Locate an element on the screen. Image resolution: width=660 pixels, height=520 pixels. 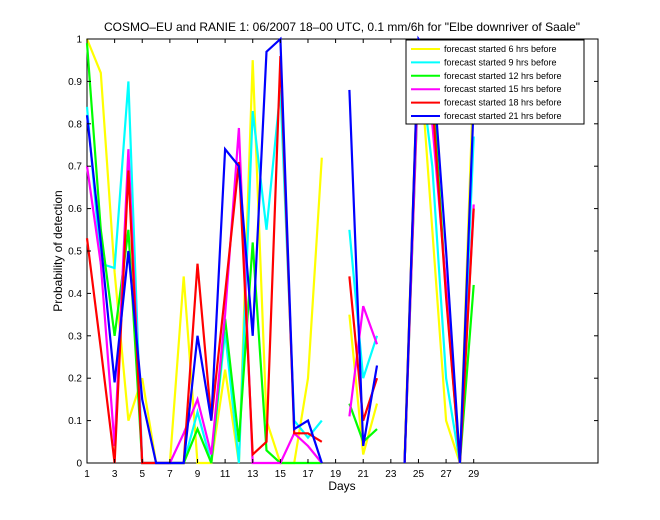
legend-label: forecast started 9 hrs before is located at coordinates (500, 62).